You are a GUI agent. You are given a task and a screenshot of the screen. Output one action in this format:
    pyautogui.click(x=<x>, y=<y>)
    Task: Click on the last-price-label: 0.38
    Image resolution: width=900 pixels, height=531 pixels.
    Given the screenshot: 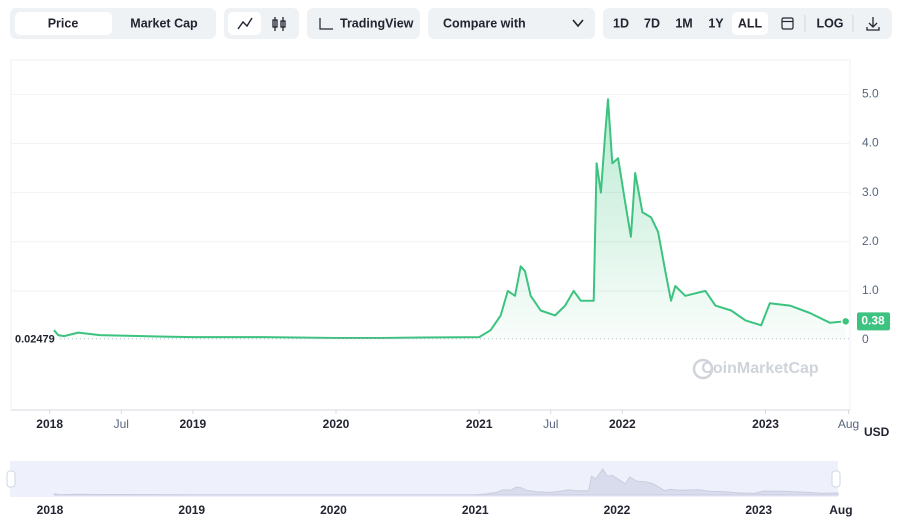 What is the action you would take?
    pyautogui.click(x=873, y=321)
    